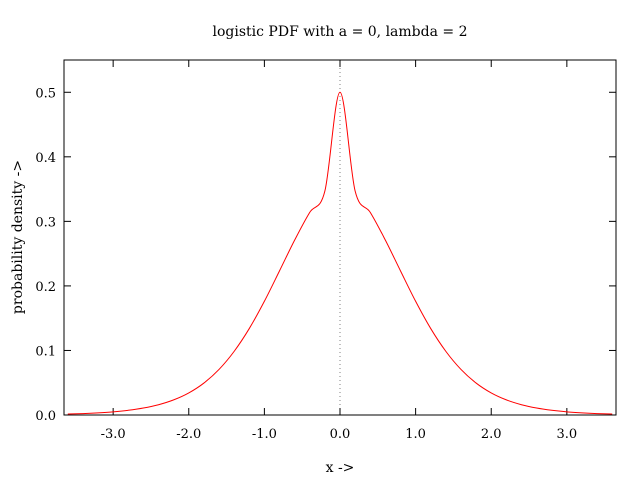 This screenshot has height=480, width=640. What do you see at coordinates (45, 222) in the screenshot?
I see `y-tick-label: 0.3` at bounding box center [45, 222].